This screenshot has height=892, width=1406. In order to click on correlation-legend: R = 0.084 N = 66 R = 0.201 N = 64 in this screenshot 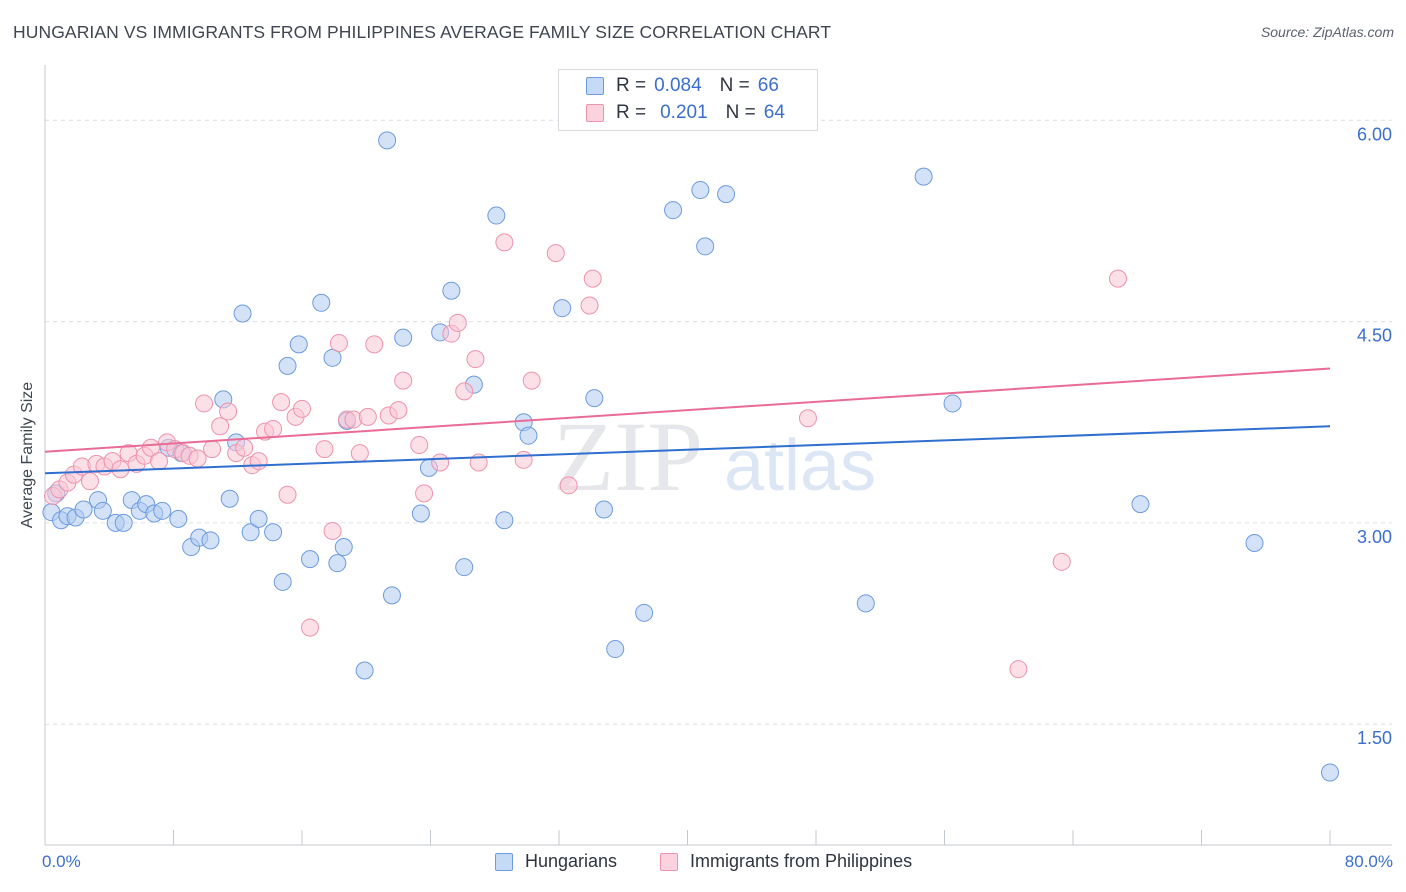, I will do `click(688, 100)`.